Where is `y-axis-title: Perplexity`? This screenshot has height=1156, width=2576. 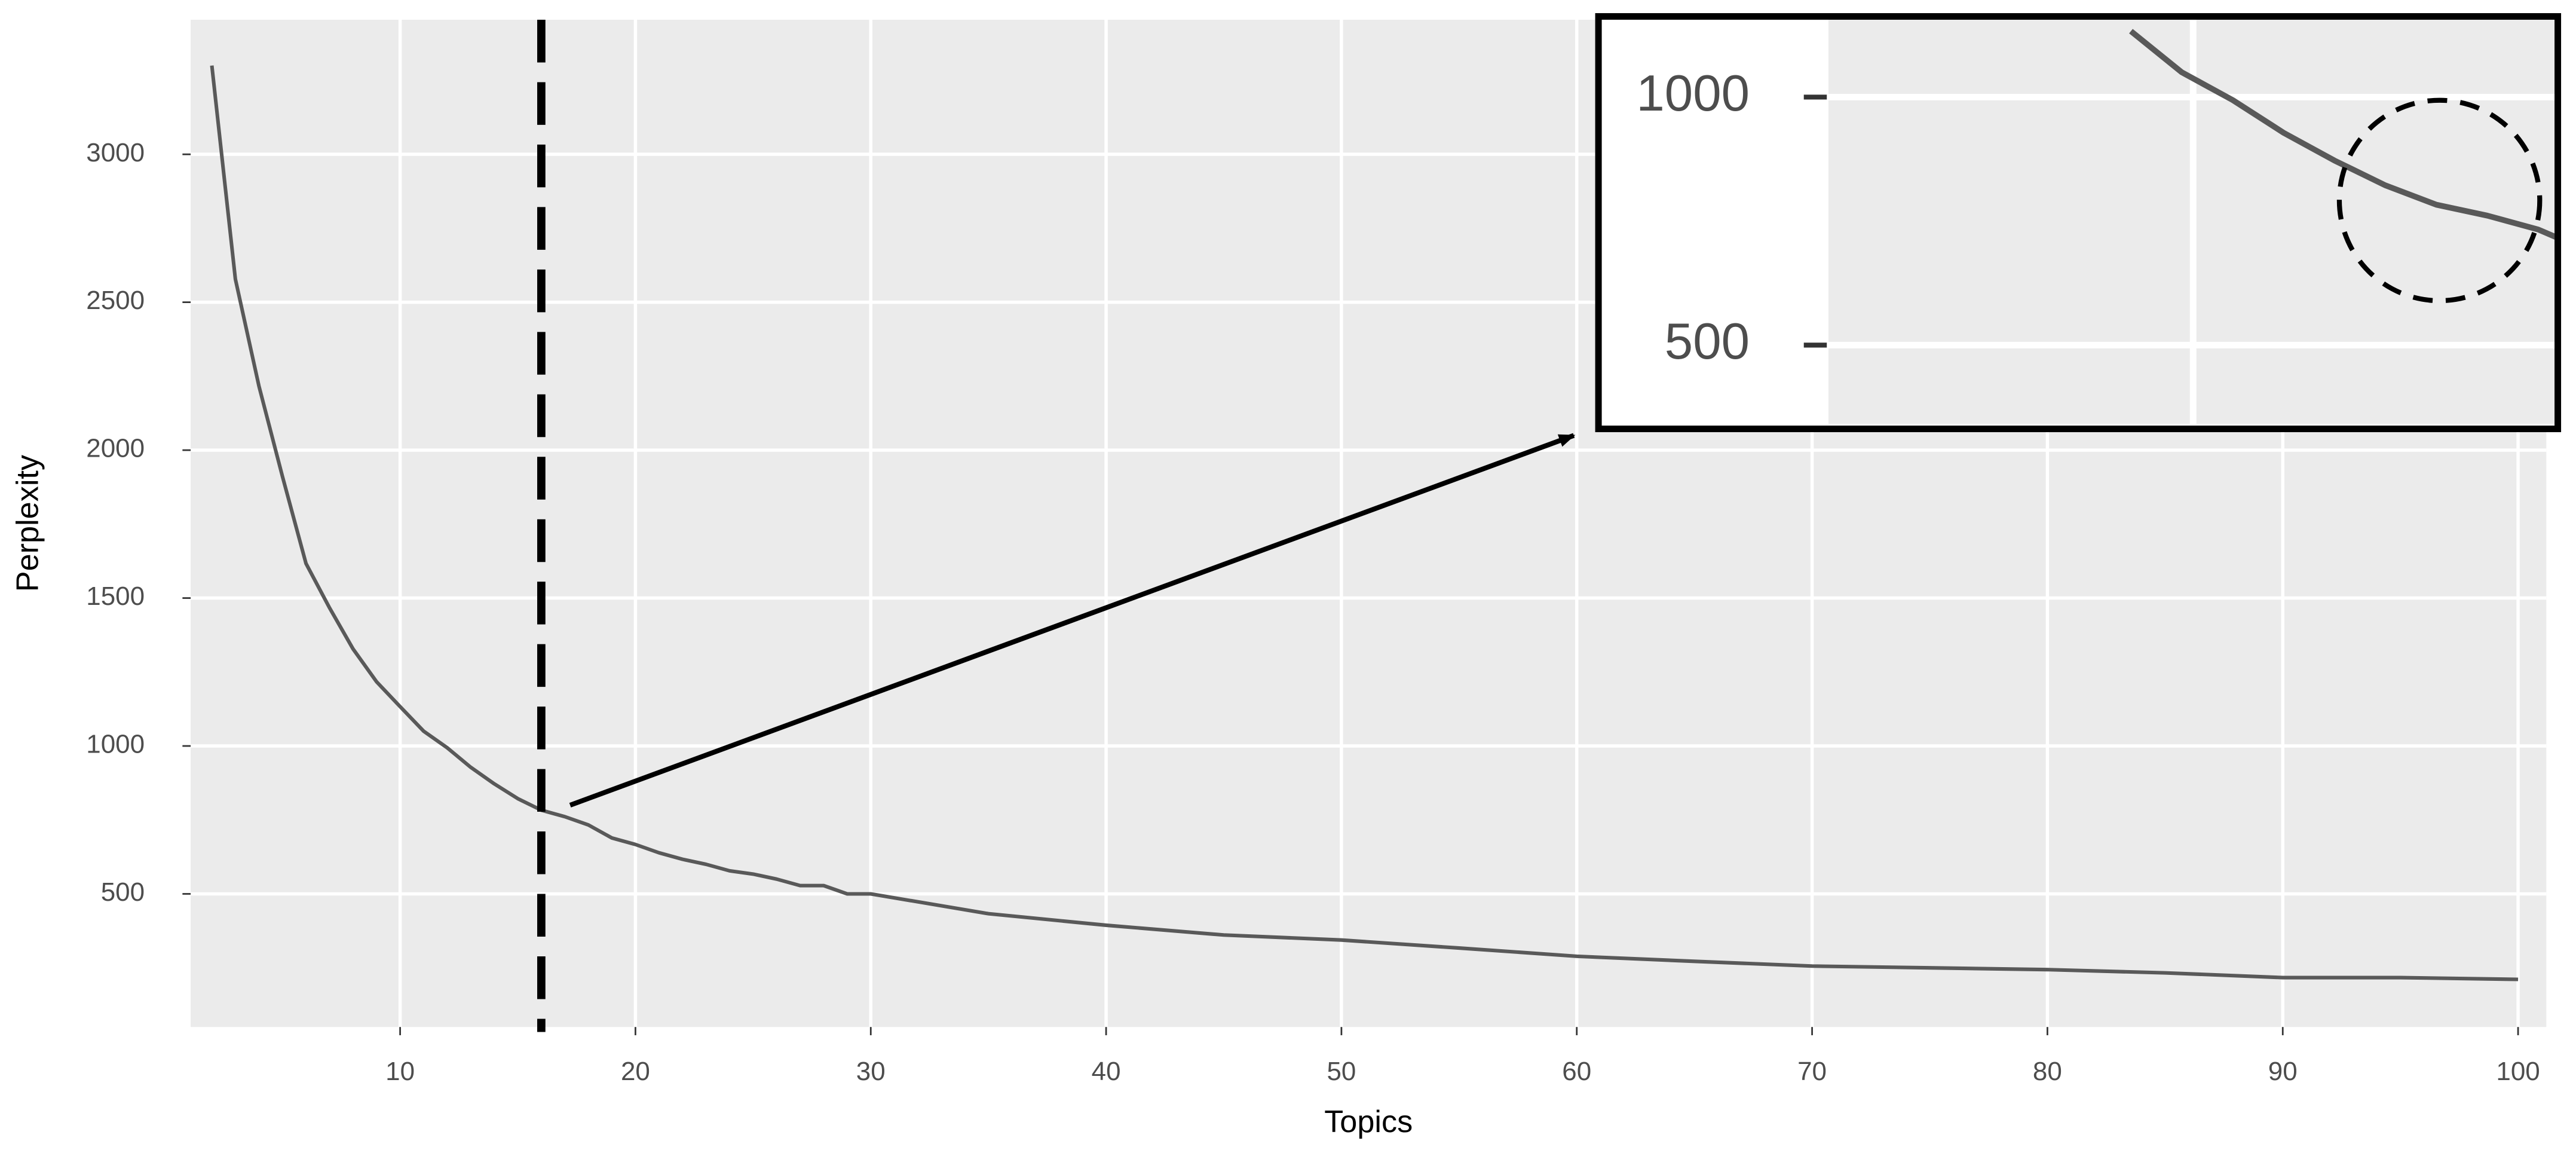
y-axis-title: Perplexity is located at coordinates (27, 523).